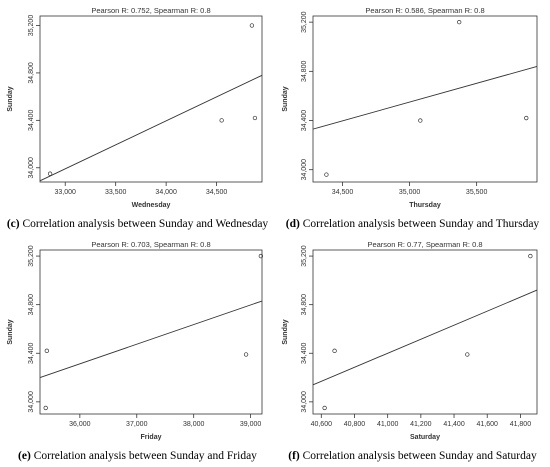  I want to click on x-tick-label: 41,800, so click(521, 424).